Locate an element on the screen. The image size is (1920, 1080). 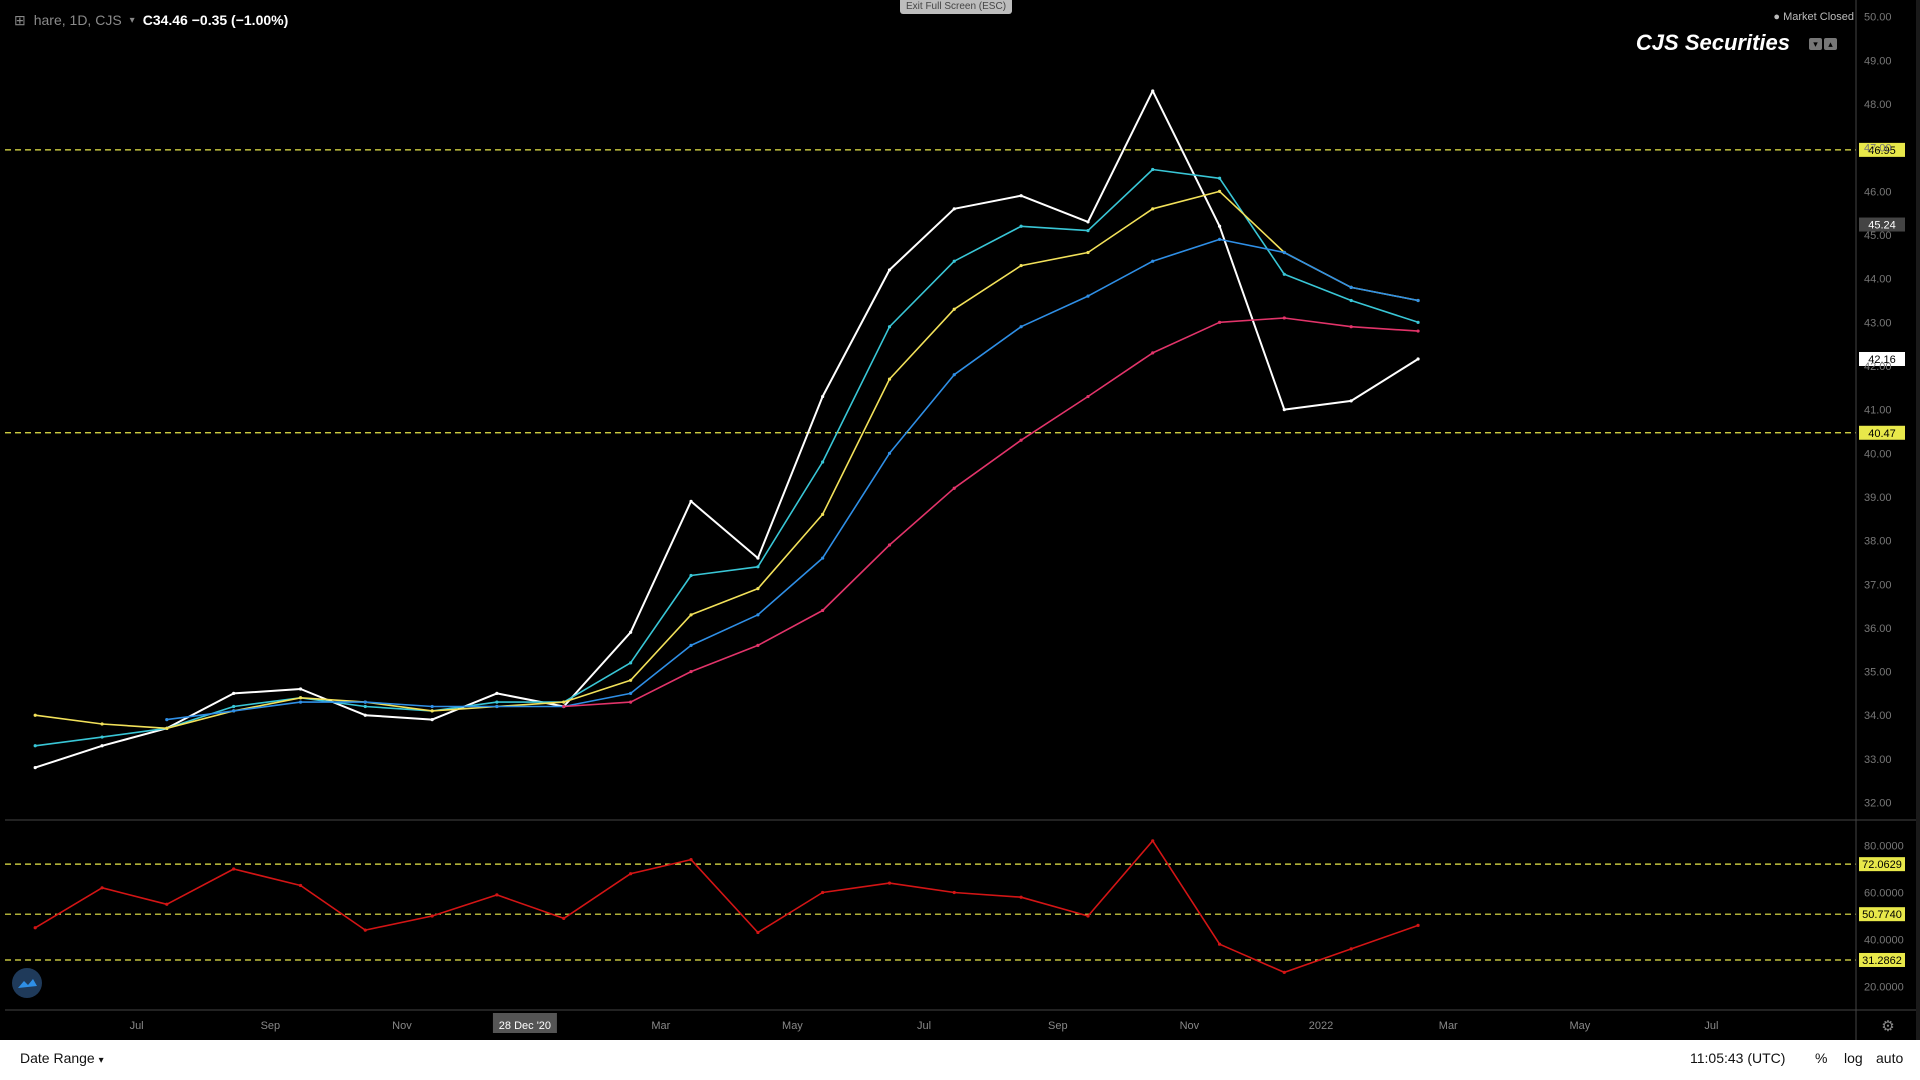
price-axis-tick: 48.00 is located at coordinates (1878, 105).